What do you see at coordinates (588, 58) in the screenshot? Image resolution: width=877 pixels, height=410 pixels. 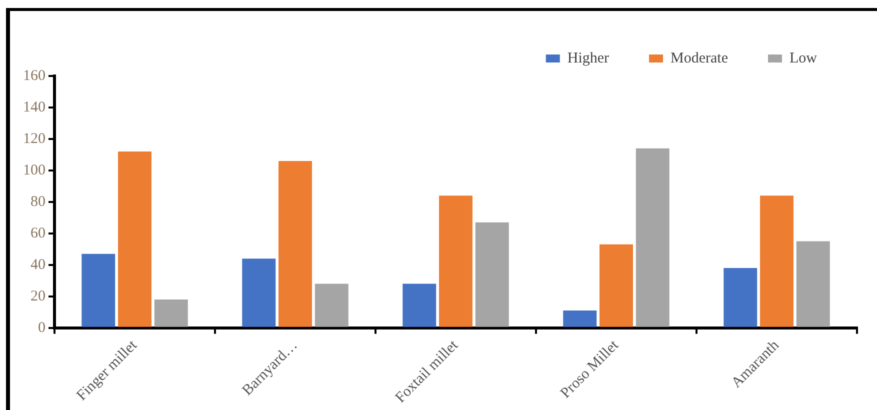 I see `legend-label: Higher` at bounding box center [588, 58].